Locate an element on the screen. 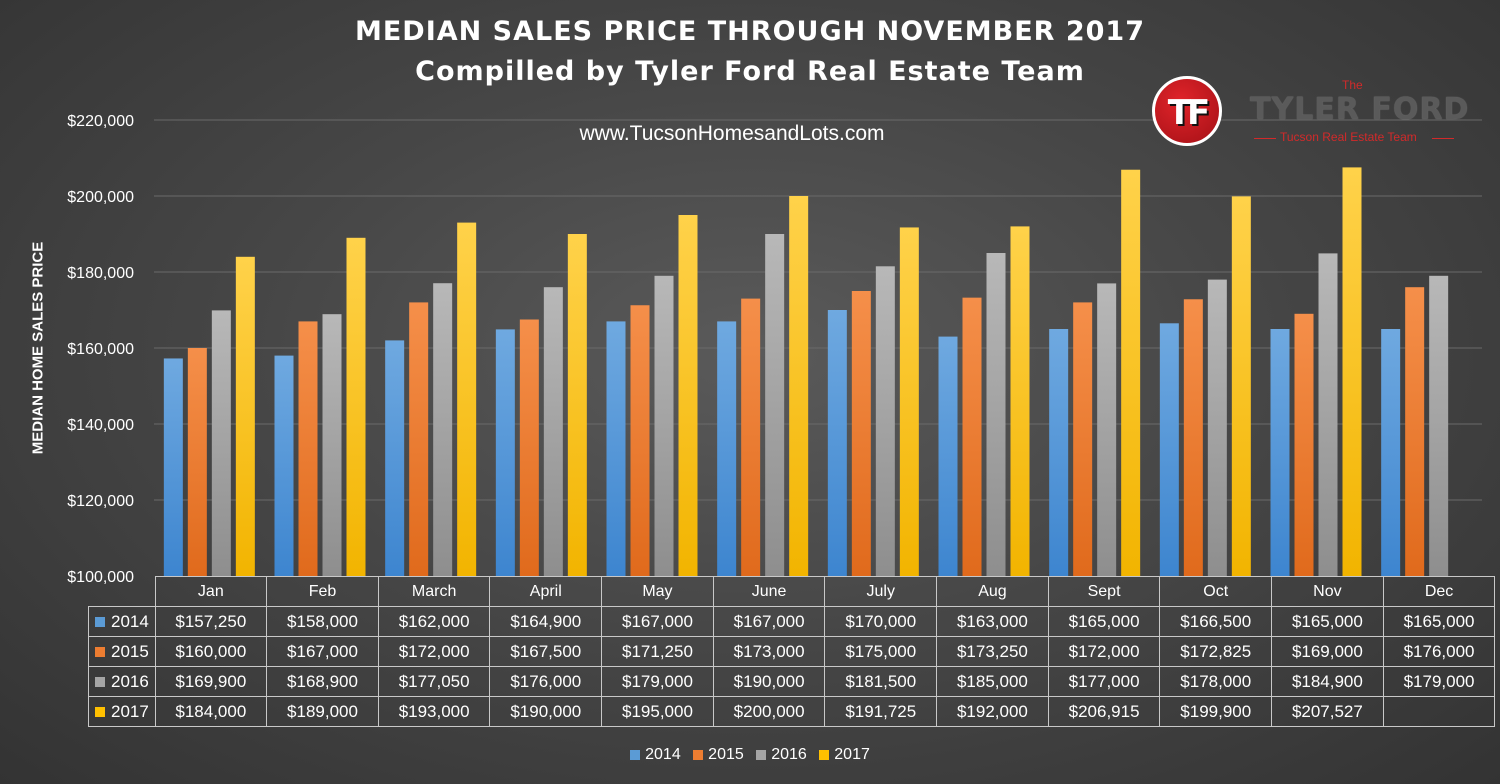 The height and width of the screenshot is (784, 1500). table-cell: $169,000 is located at coordinates (1327, 651).